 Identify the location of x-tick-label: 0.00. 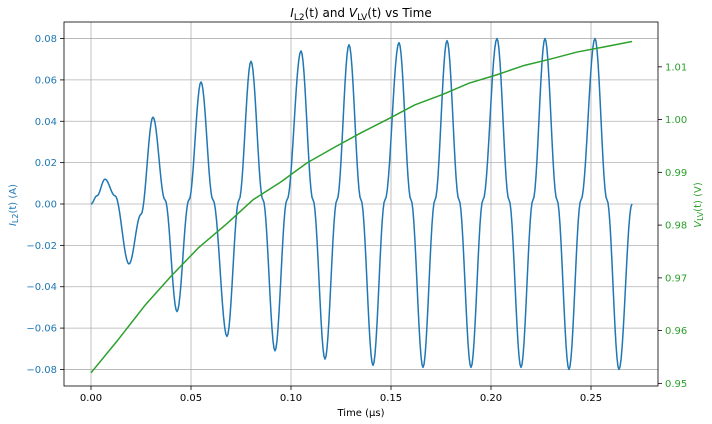
(91, 398).